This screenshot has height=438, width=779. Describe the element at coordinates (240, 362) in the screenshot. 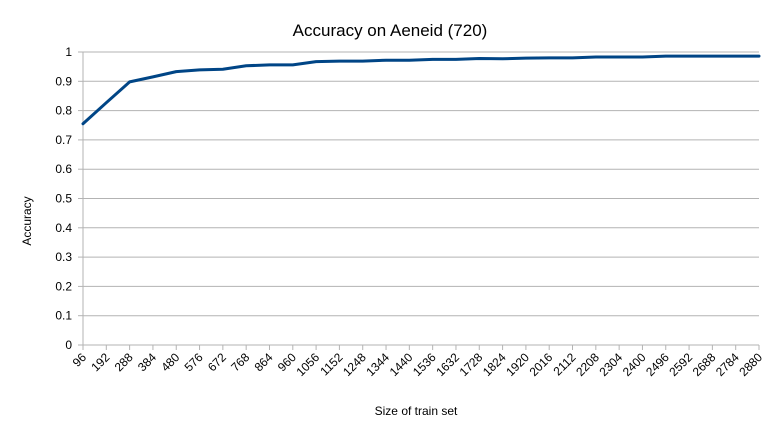

I see `x-tick-label: 768` at that location.